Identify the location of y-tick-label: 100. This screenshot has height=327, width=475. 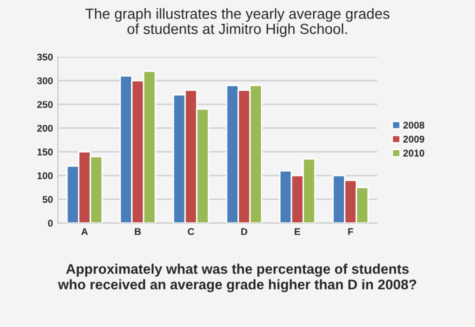
(45, 176).